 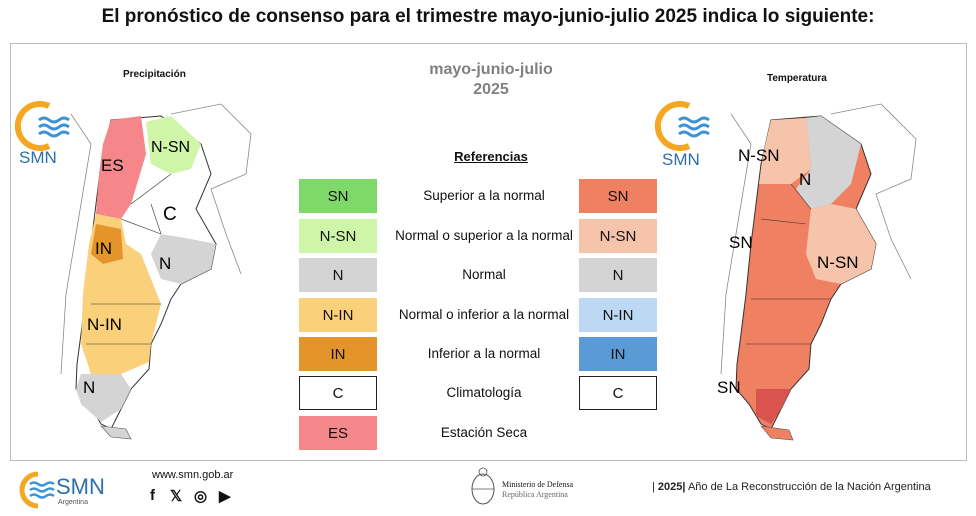 I want to click on temp-legend-nsn: N-SN, so click(x=618, y=236).